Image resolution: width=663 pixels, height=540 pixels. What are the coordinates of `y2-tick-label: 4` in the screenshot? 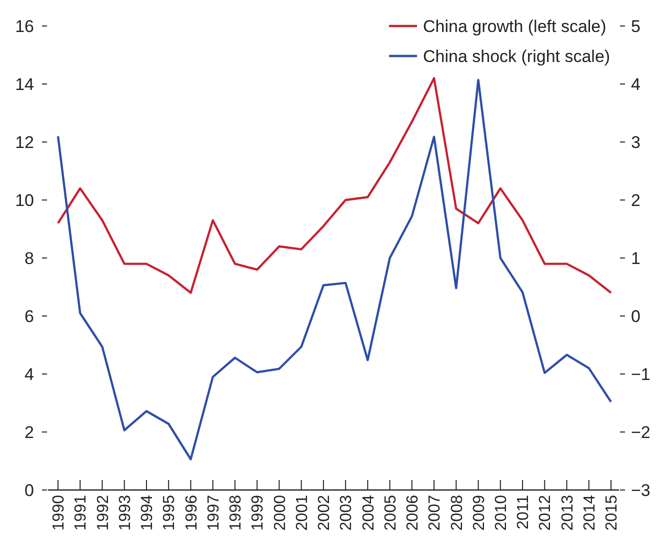 It's located at (635, 84).